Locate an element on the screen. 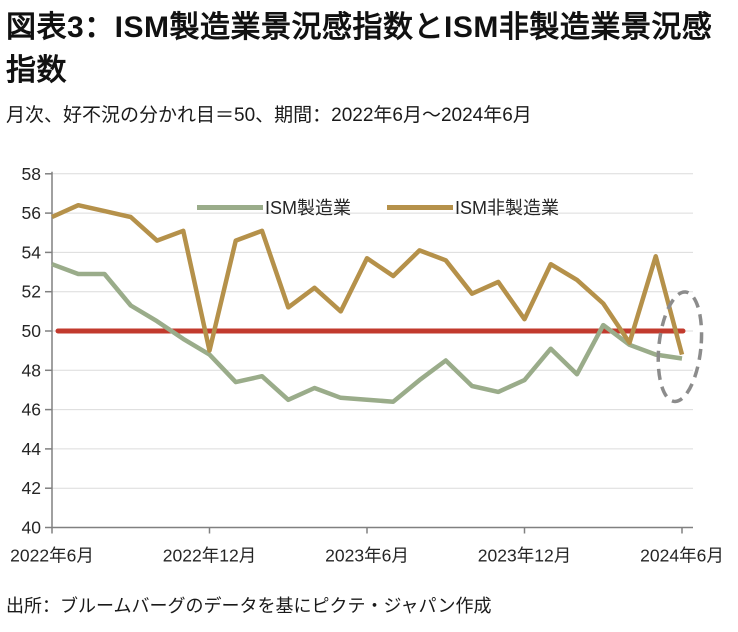  x-axis-label-2: 2023年6月 is located at coordinates (367, 556).